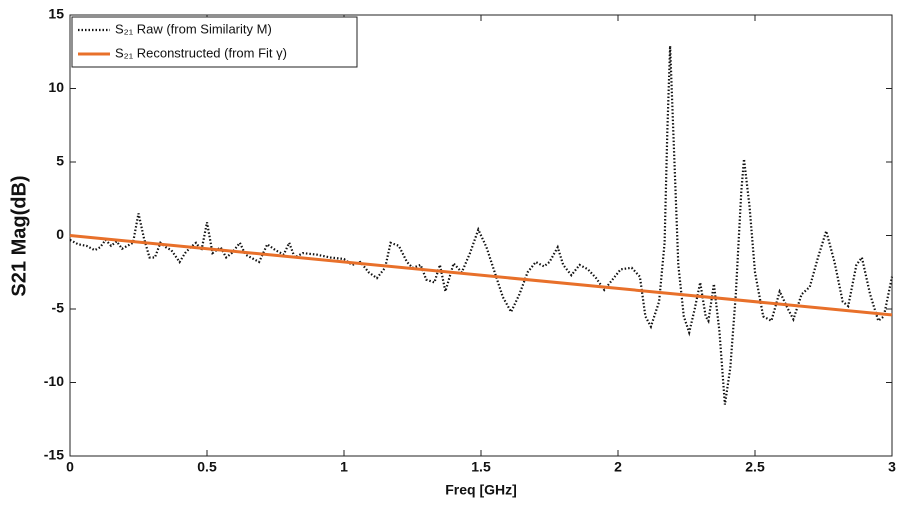 This screenshot has height=506, width=901. What do you see at coordinates (201, 52) in the screenshot?
I see `legend-label: S₂₁ Reconstructed (from Fit γ)` at bounding box center [201, 52].